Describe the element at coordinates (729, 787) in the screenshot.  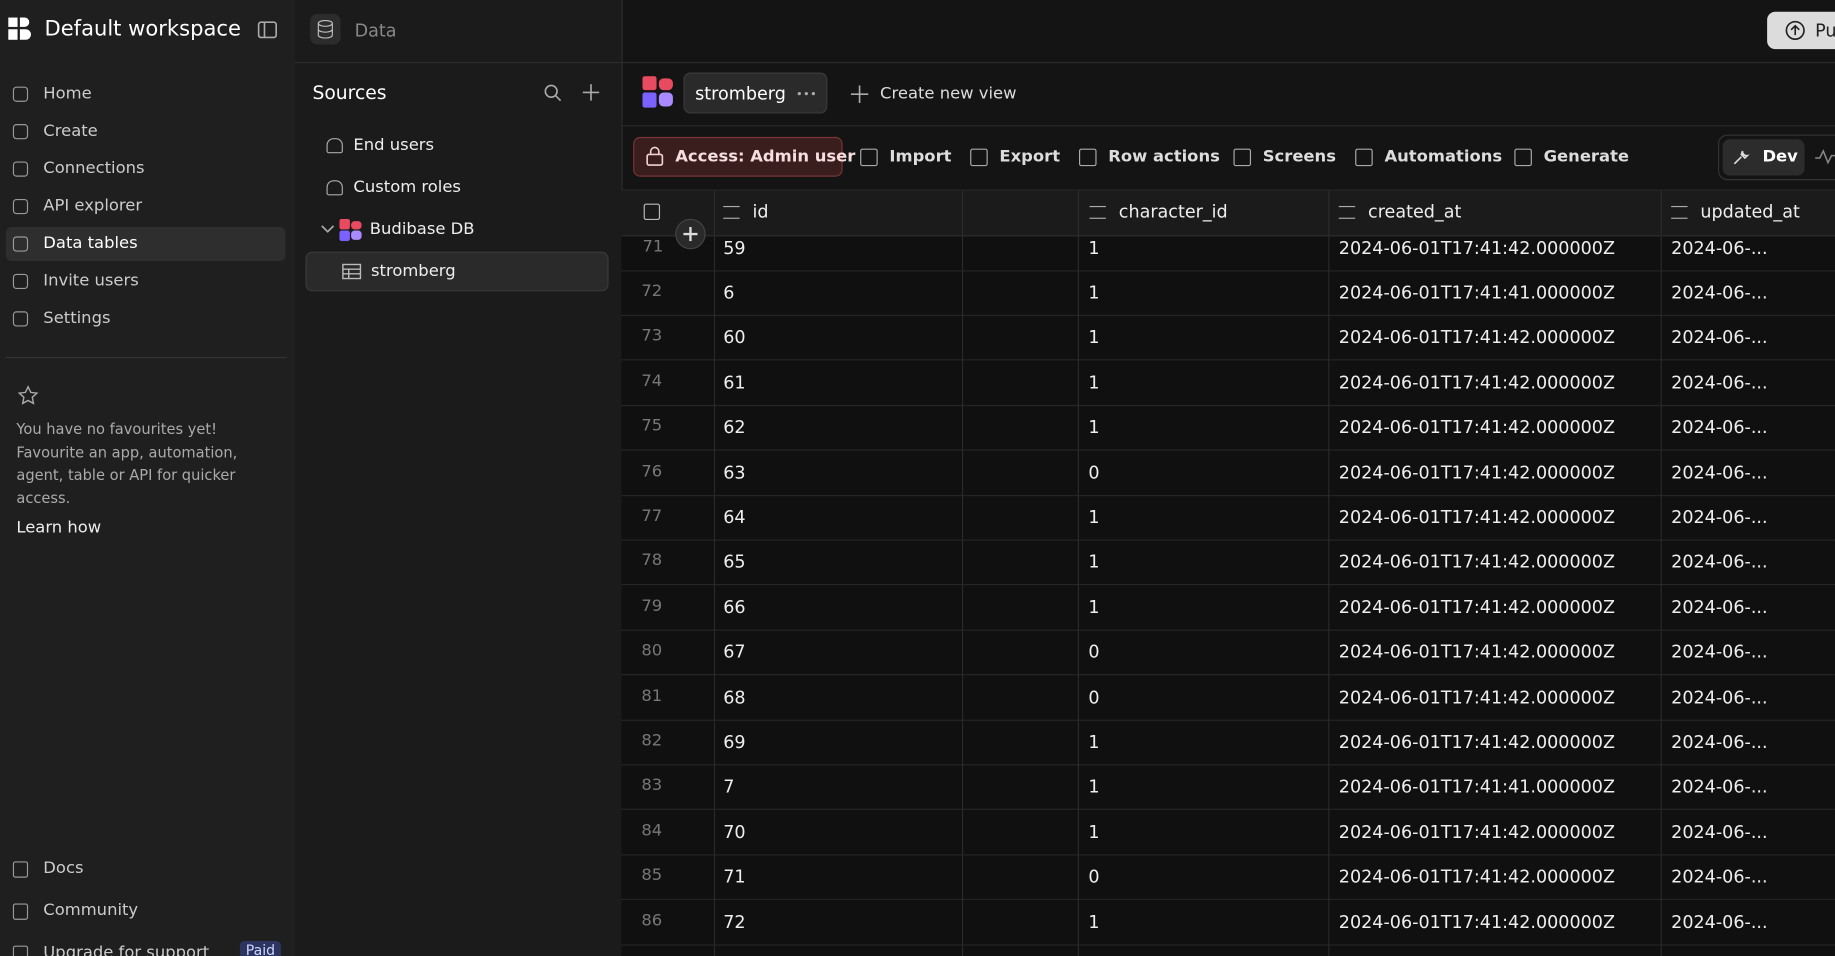
I see `cell-id: 7` at that location.